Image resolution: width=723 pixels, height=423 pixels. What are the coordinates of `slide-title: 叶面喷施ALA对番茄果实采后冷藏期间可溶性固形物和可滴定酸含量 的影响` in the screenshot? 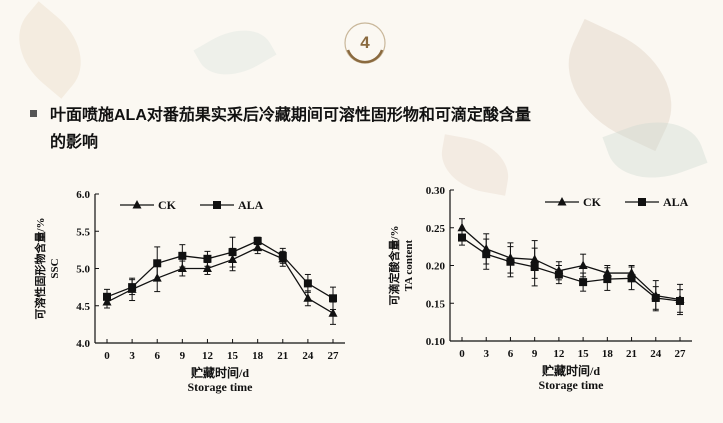 It's located at (330, 129).